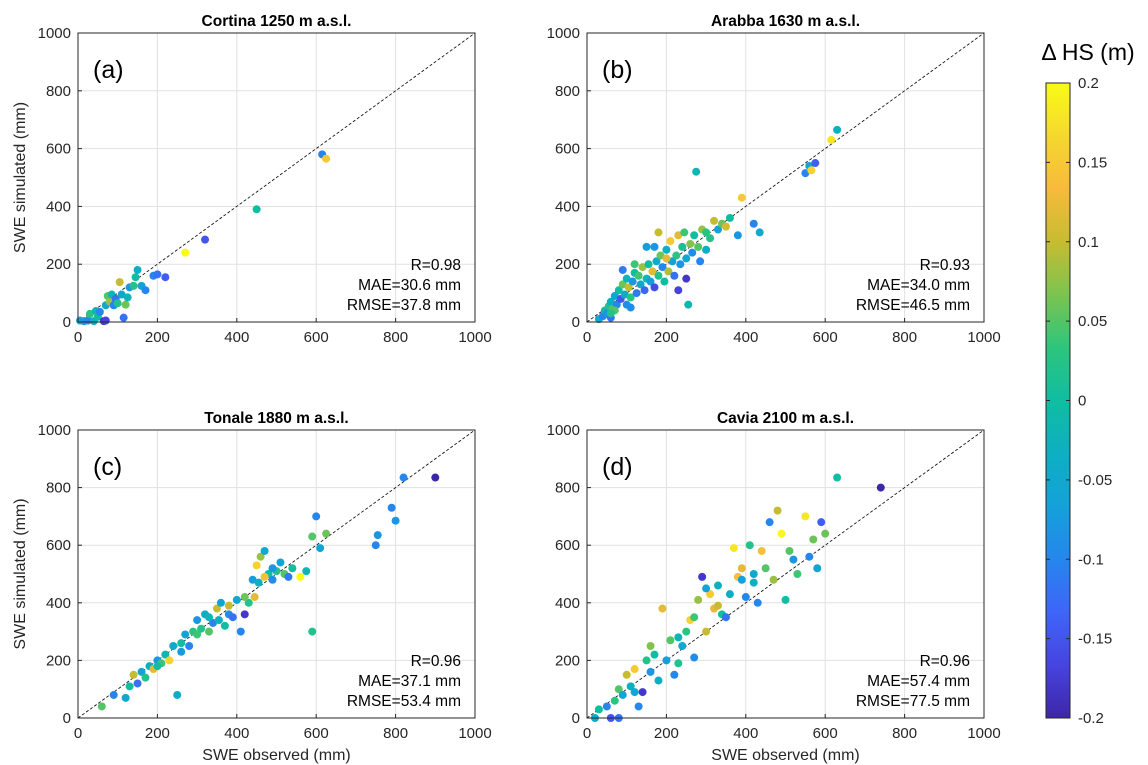 The height and width of the screenshot is (765, 1148). What do you see at coordinates (277, 21) in the screenshot?
I see `panel-title: Cortina 1250 m a.s.l.` at bounding box center [277, 21].